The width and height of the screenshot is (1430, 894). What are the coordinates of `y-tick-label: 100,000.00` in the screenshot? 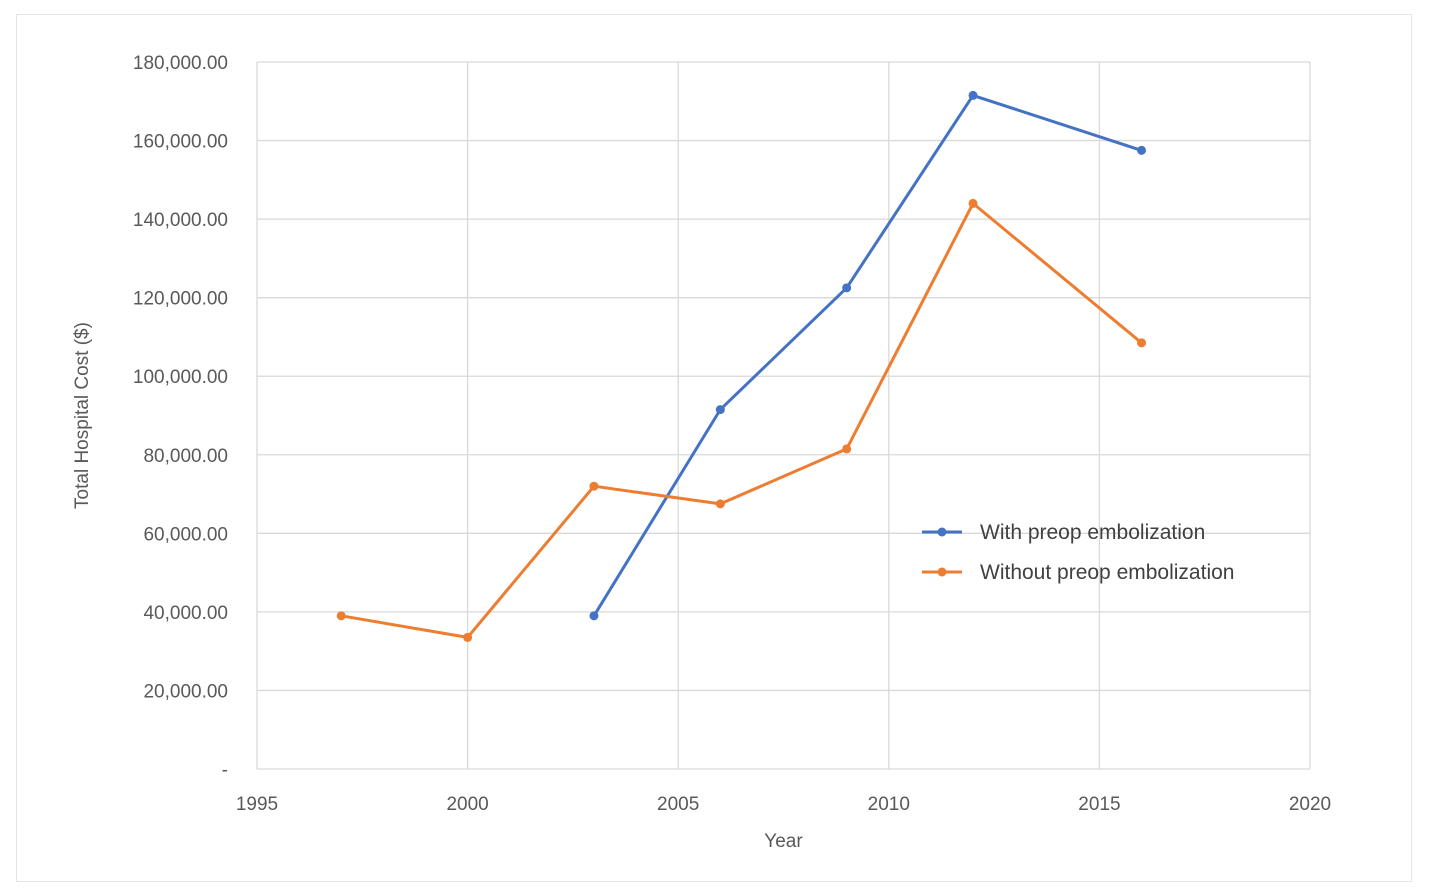 It's located at (180, 377).